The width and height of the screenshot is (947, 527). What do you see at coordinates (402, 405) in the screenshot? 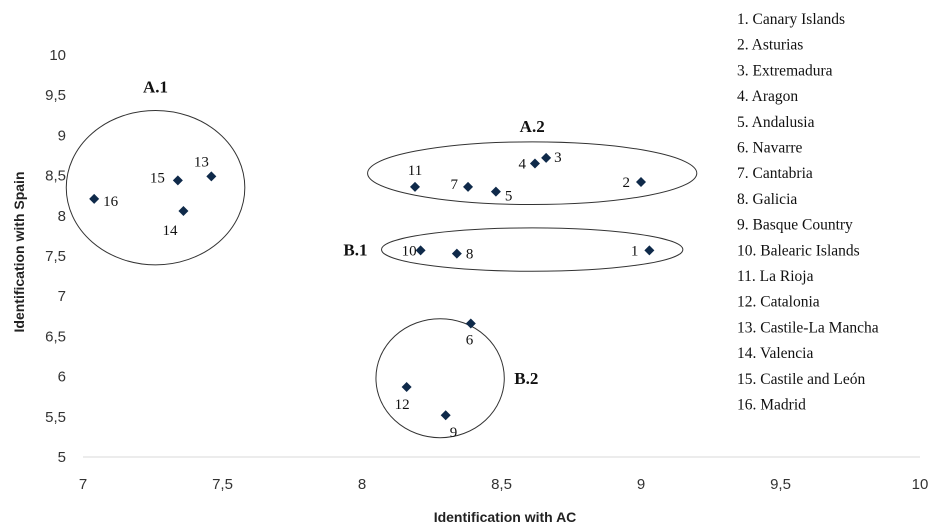
I see `data-point-label: 12` at bounding box center [402, 405].